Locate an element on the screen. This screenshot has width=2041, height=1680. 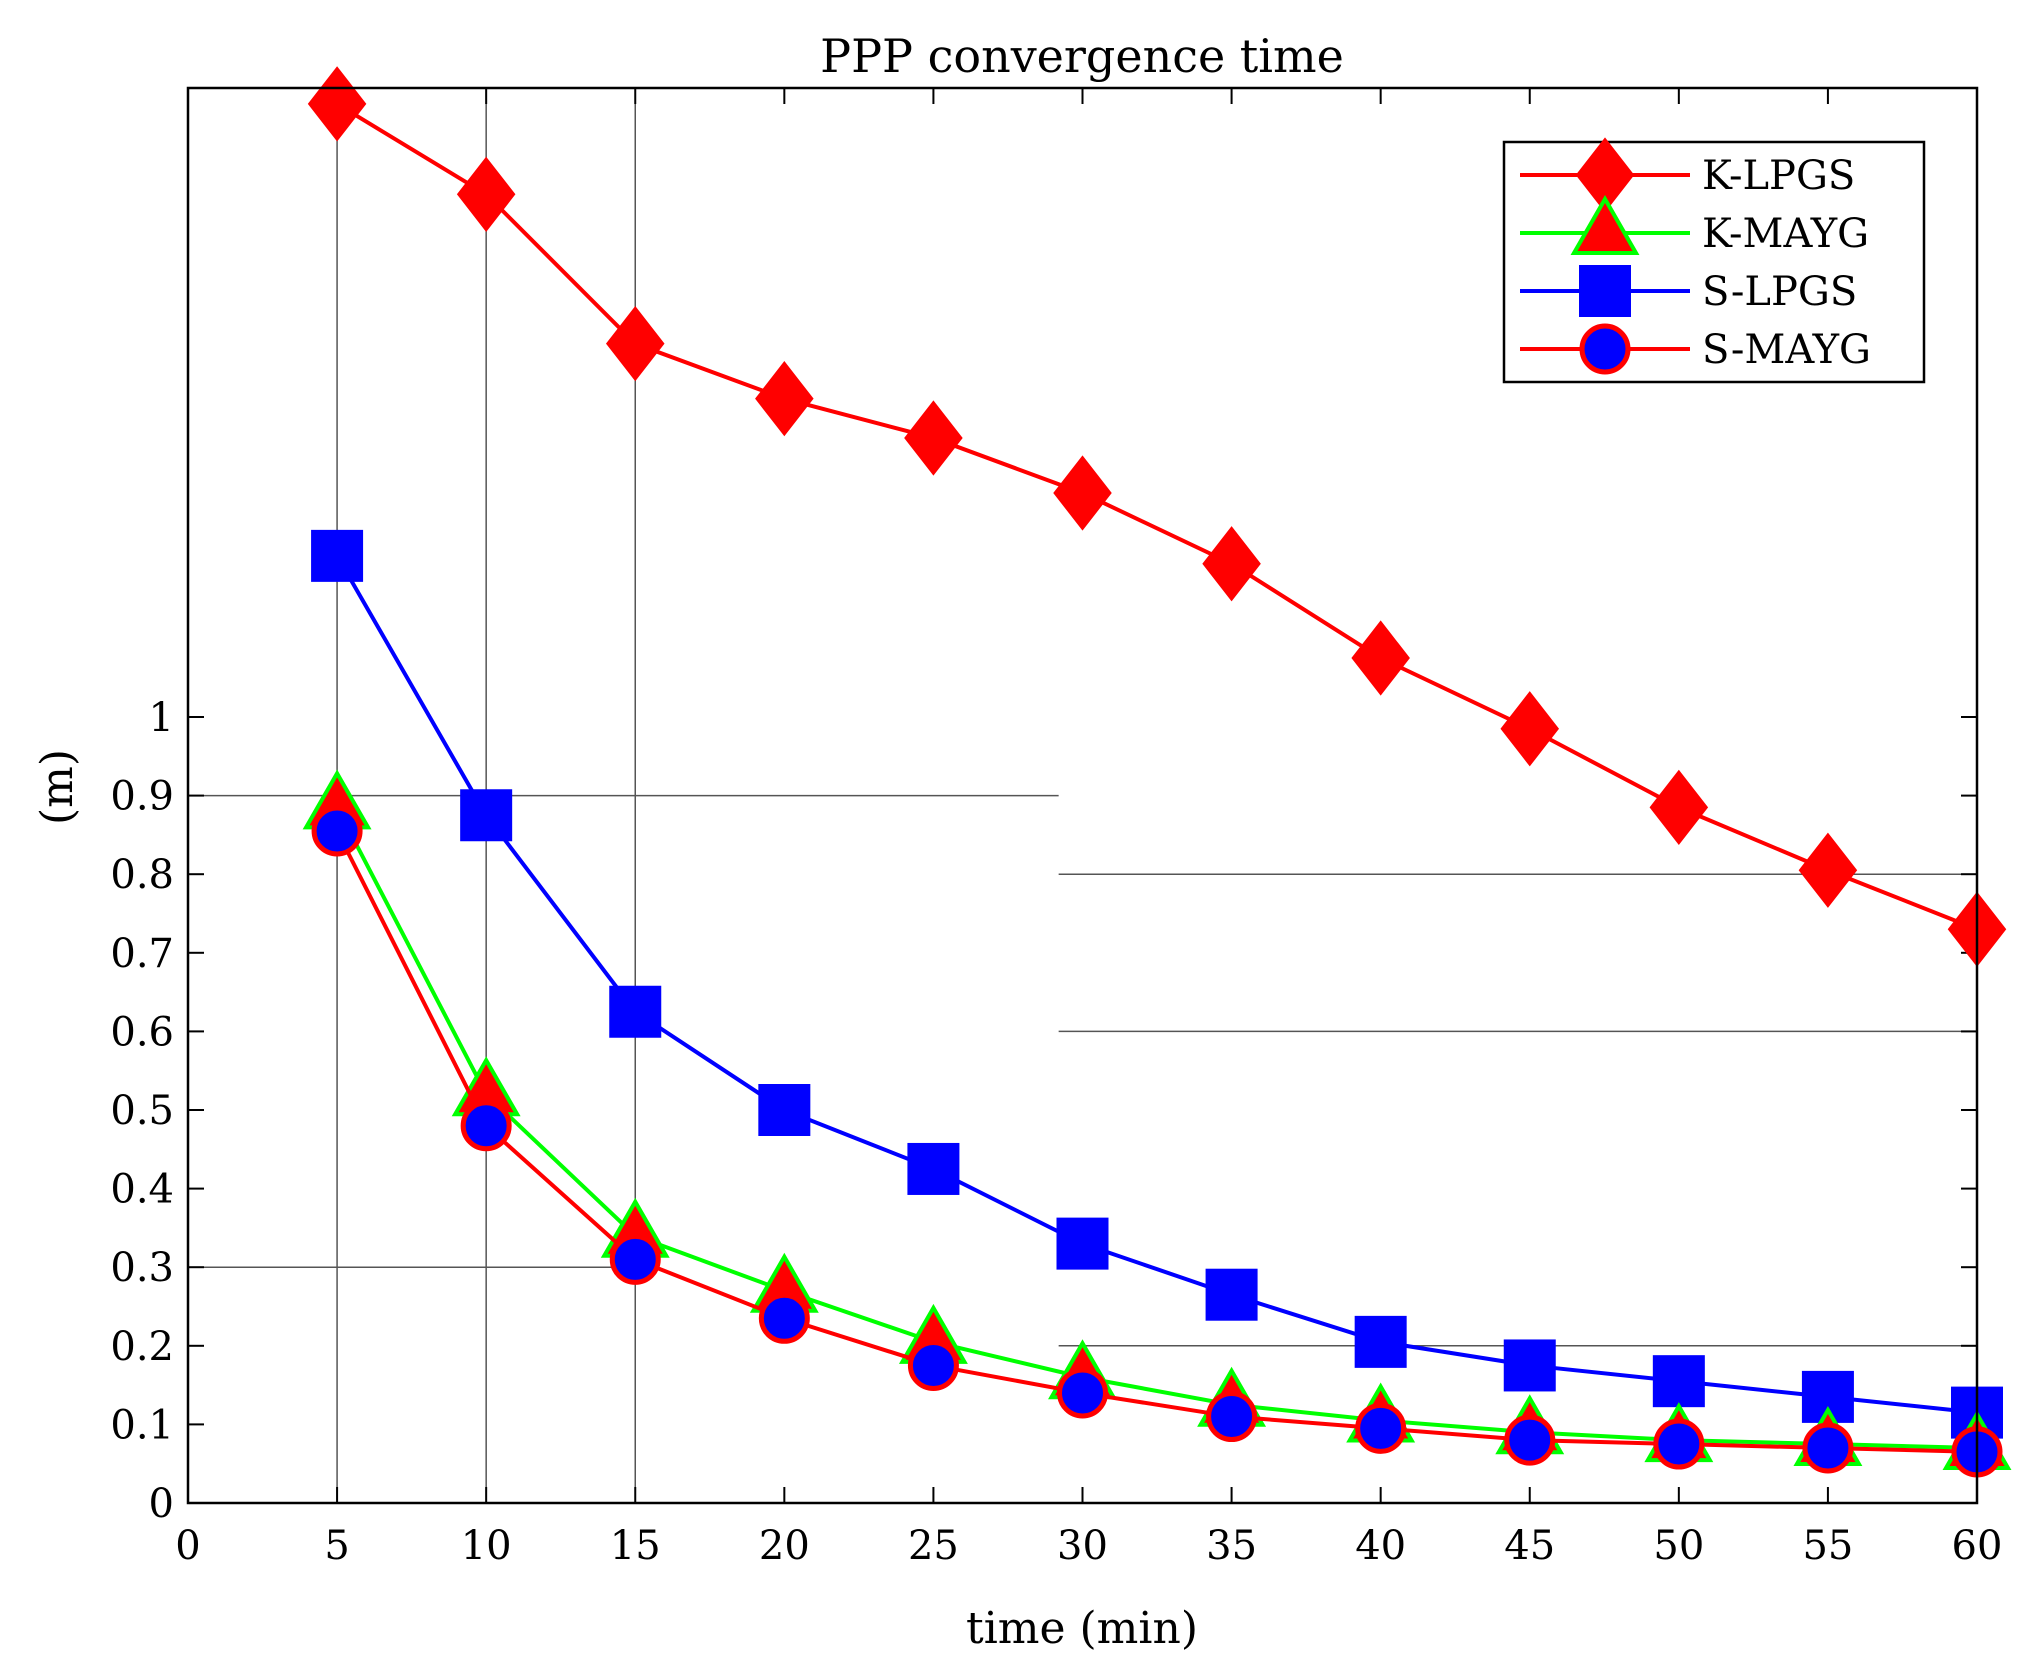
legend-marker-k-mayg is located at coordinates (1605, 224).